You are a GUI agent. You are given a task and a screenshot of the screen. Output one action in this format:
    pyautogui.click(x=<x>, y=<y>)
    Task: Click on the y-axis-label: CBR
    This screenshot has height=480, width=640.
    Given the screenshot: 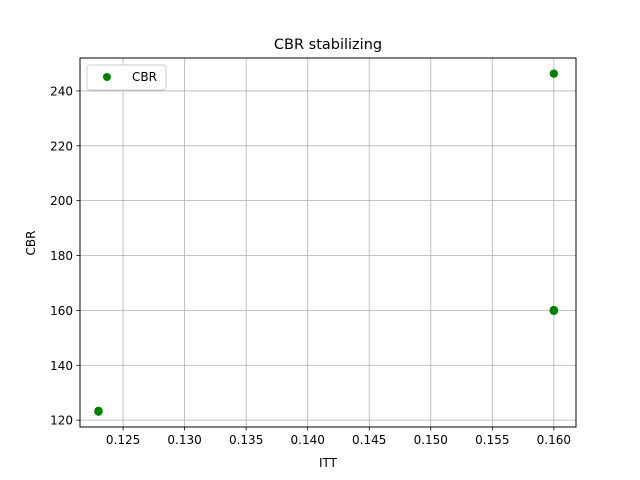 What is the action you would take?
    pyautogui.click(x=31, y=243)
    